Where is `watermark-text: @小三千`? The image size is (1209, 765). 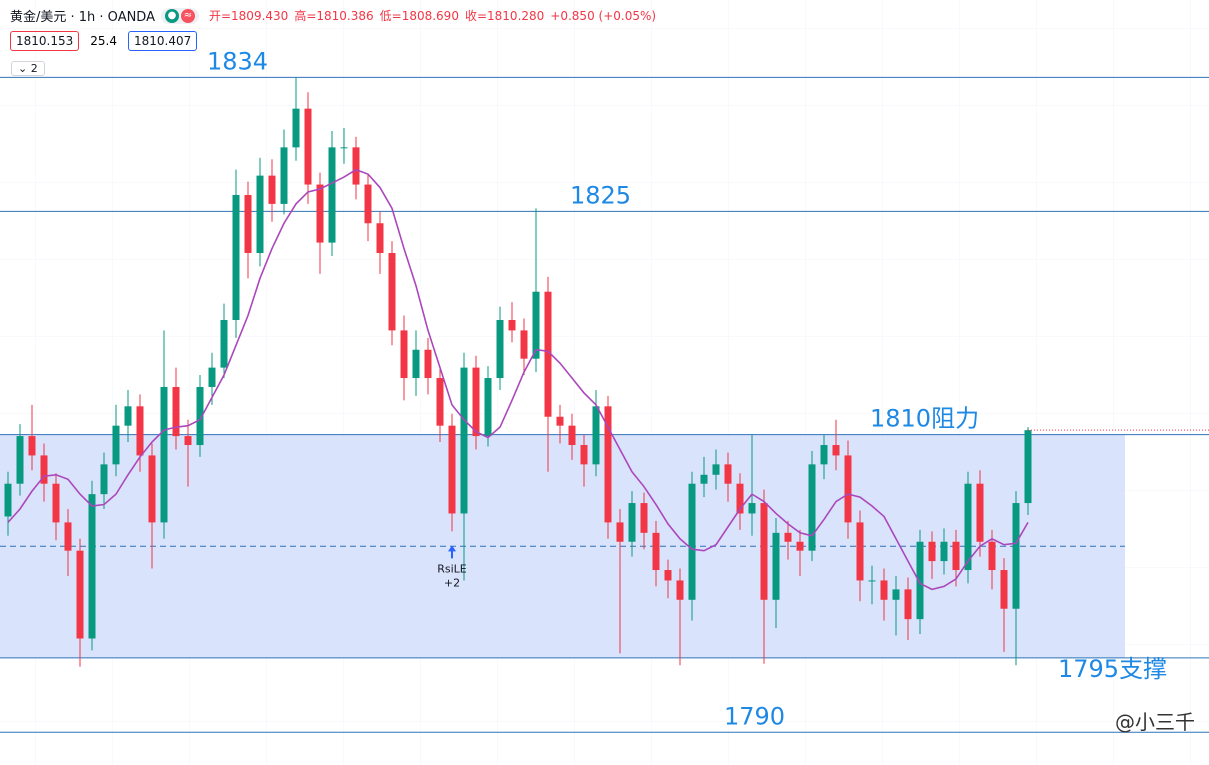
watermark-text: @小三千 is located at coordinates (1155, 722).